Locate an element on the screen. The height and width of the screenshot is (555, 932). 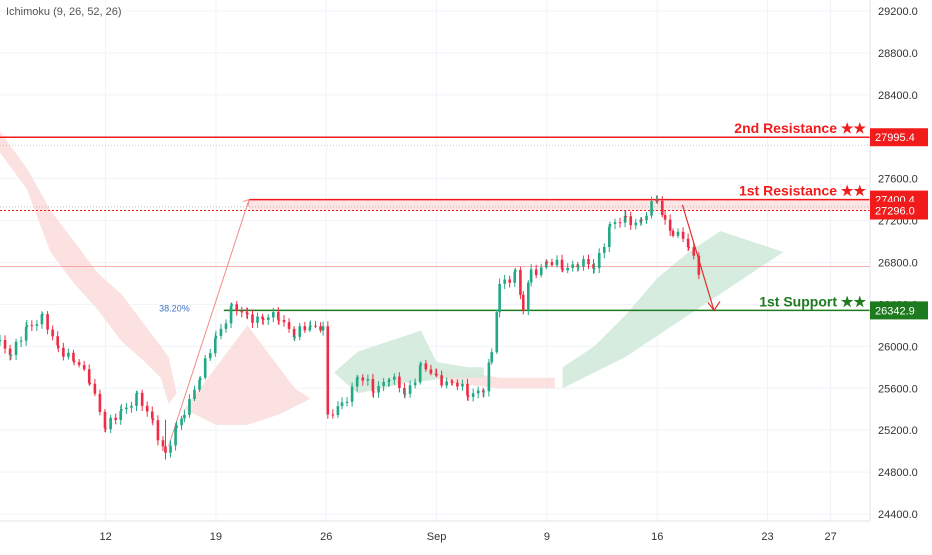
x-tick-label: 26 is located at coordinates (326, 537).